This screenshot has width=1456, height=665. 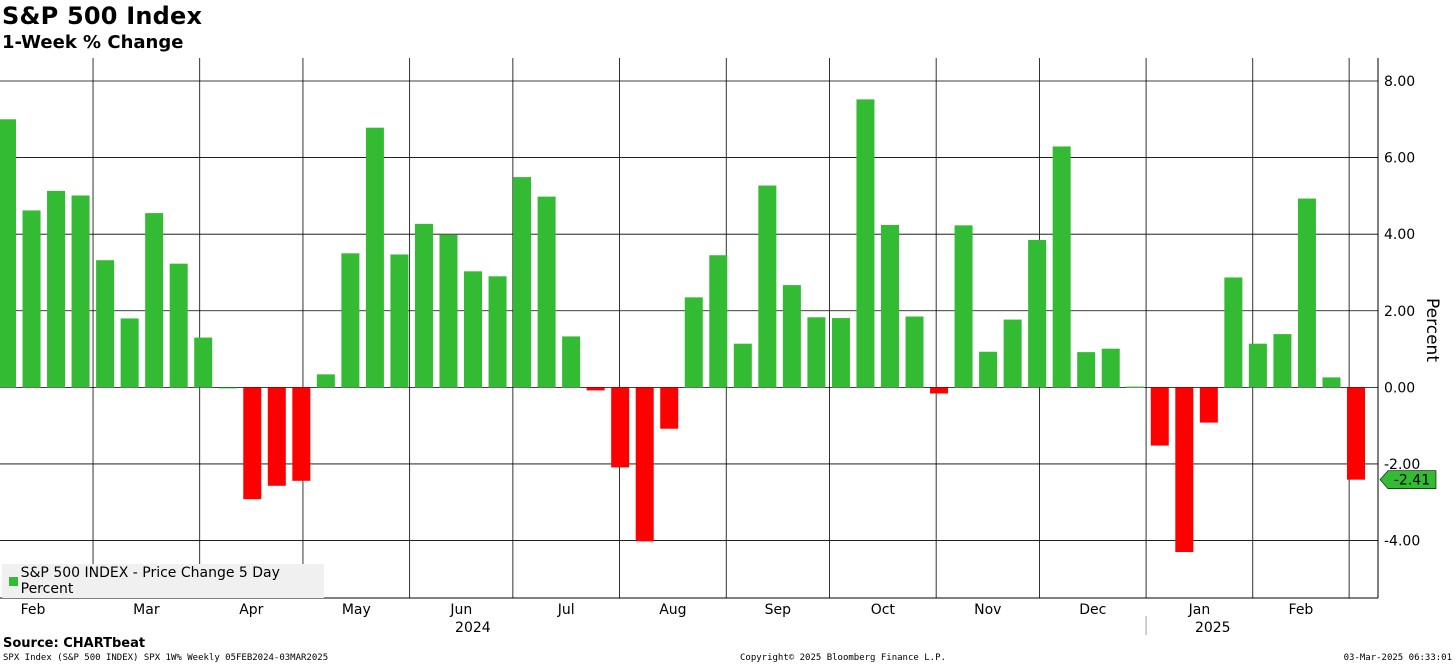 What do you see at coordinates (843, 658) in the screenshot?
I see `footer-copyright: Copyright© 2025 Bloomberg Finance L.P.` at bounding box center [843, 658].